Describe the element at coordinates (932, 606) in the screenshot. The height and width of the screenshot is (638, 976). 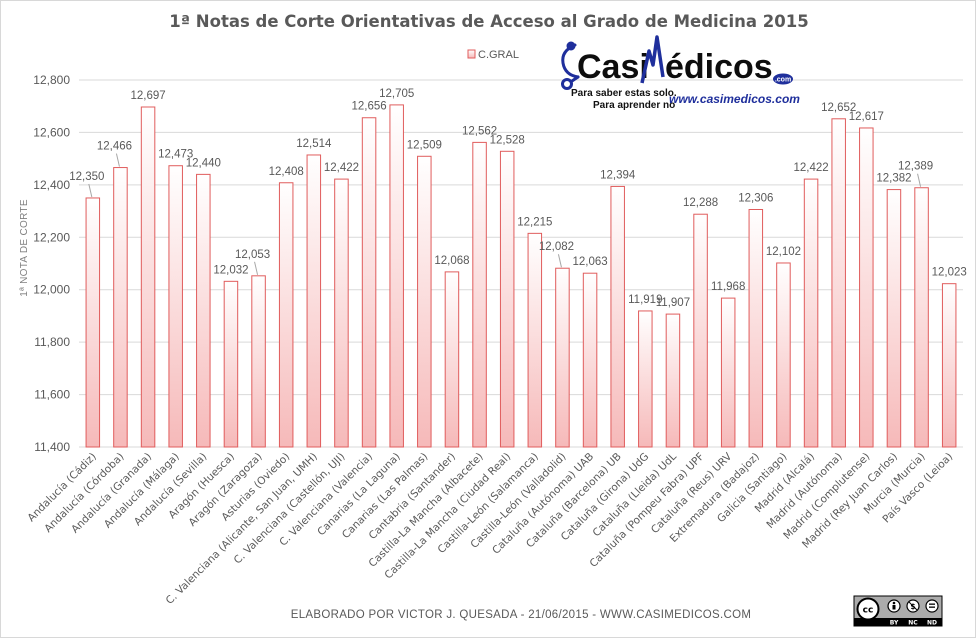
I see `noderivatives-icon` at that location.